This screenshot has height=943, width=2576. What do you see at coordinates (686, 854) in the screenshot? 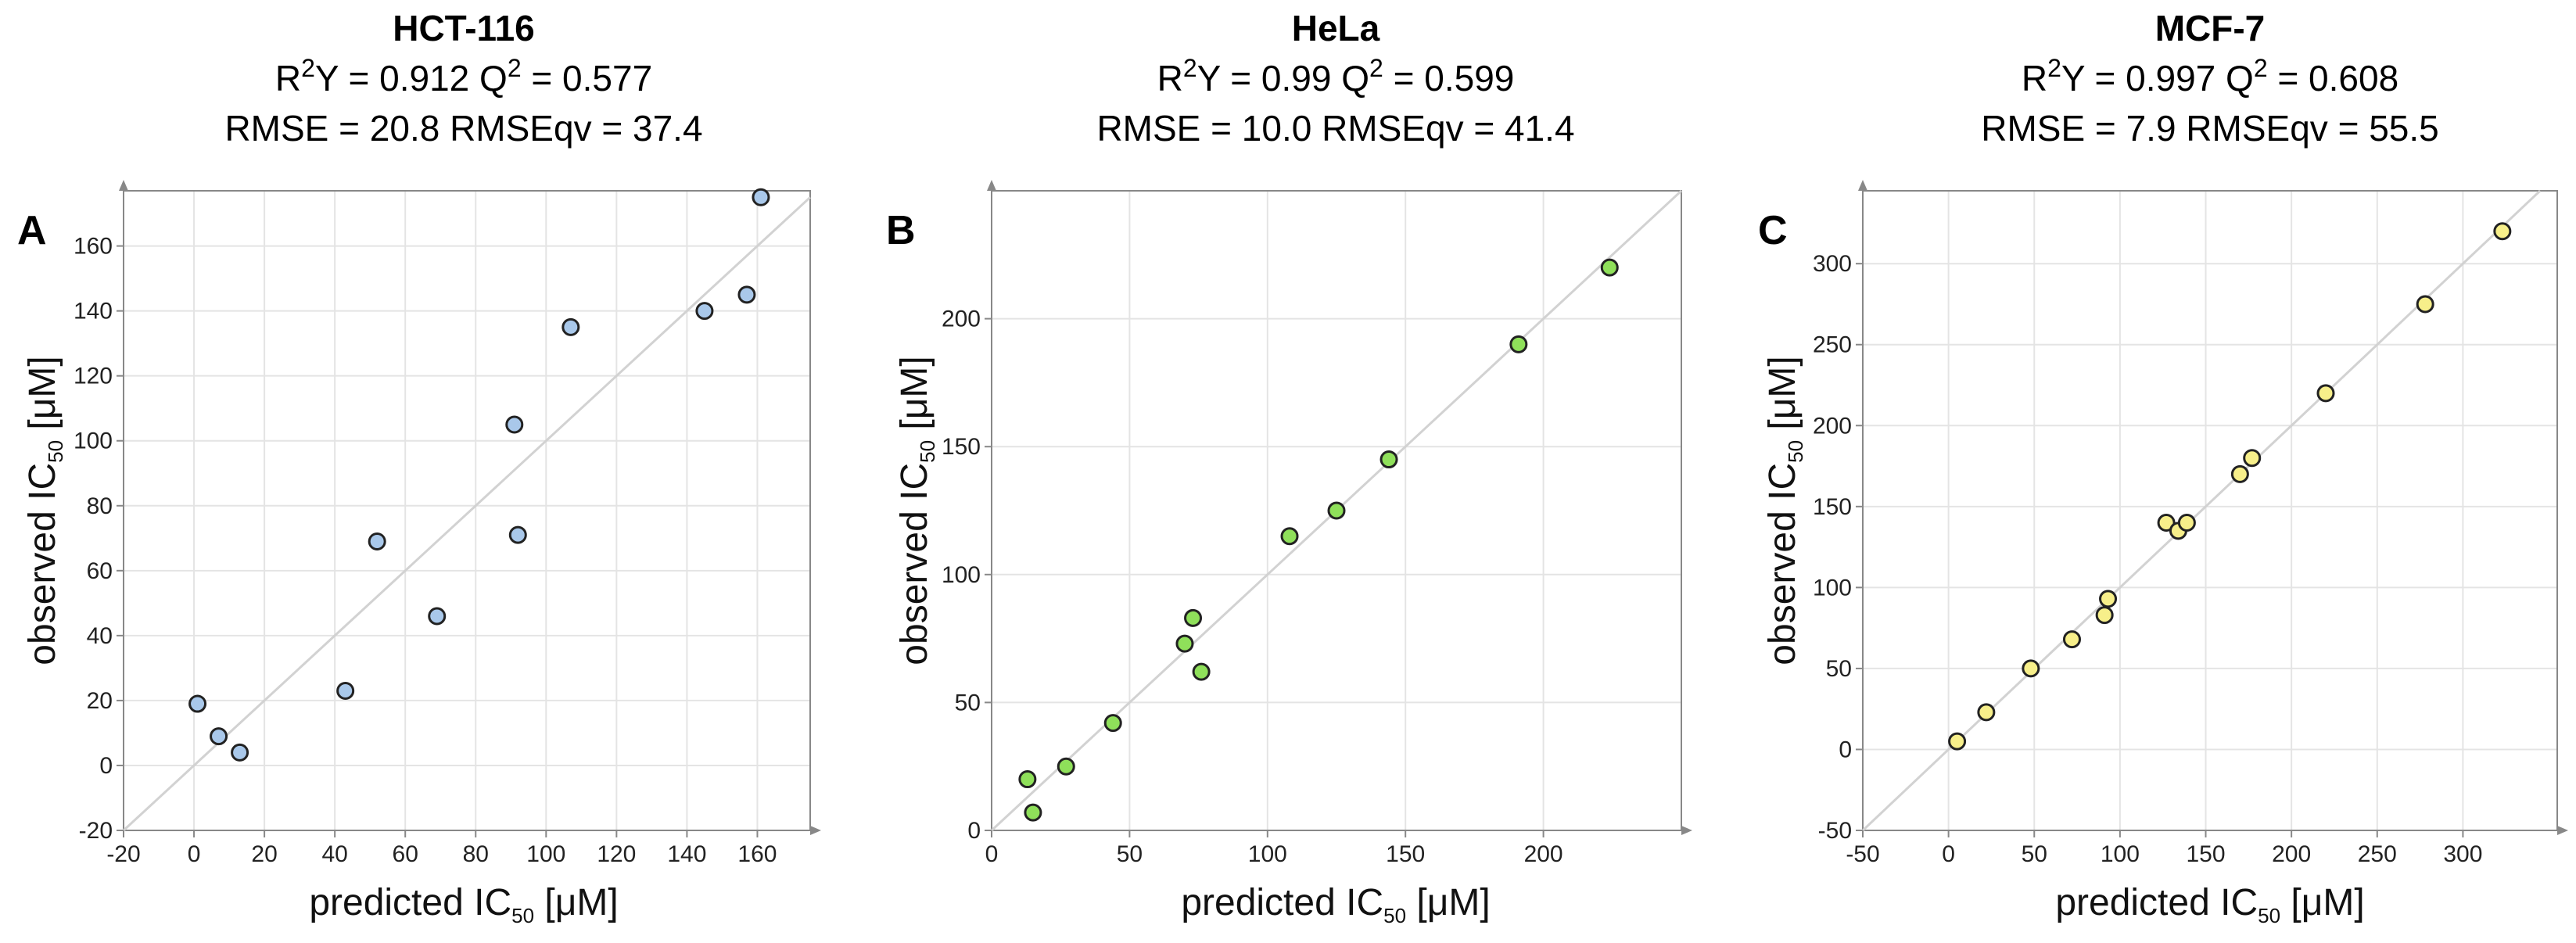
I see `x-tick-label: 140` at bounding box center [686, 854].